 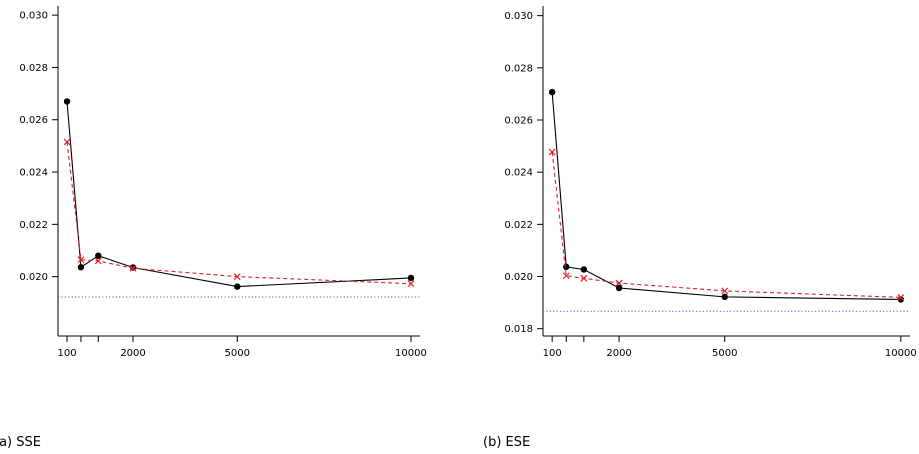 What do you see at coordinates (506, 442) in the screenshot?
I see `caption-ese: (b) ESE` at bounding box center [506, 442].